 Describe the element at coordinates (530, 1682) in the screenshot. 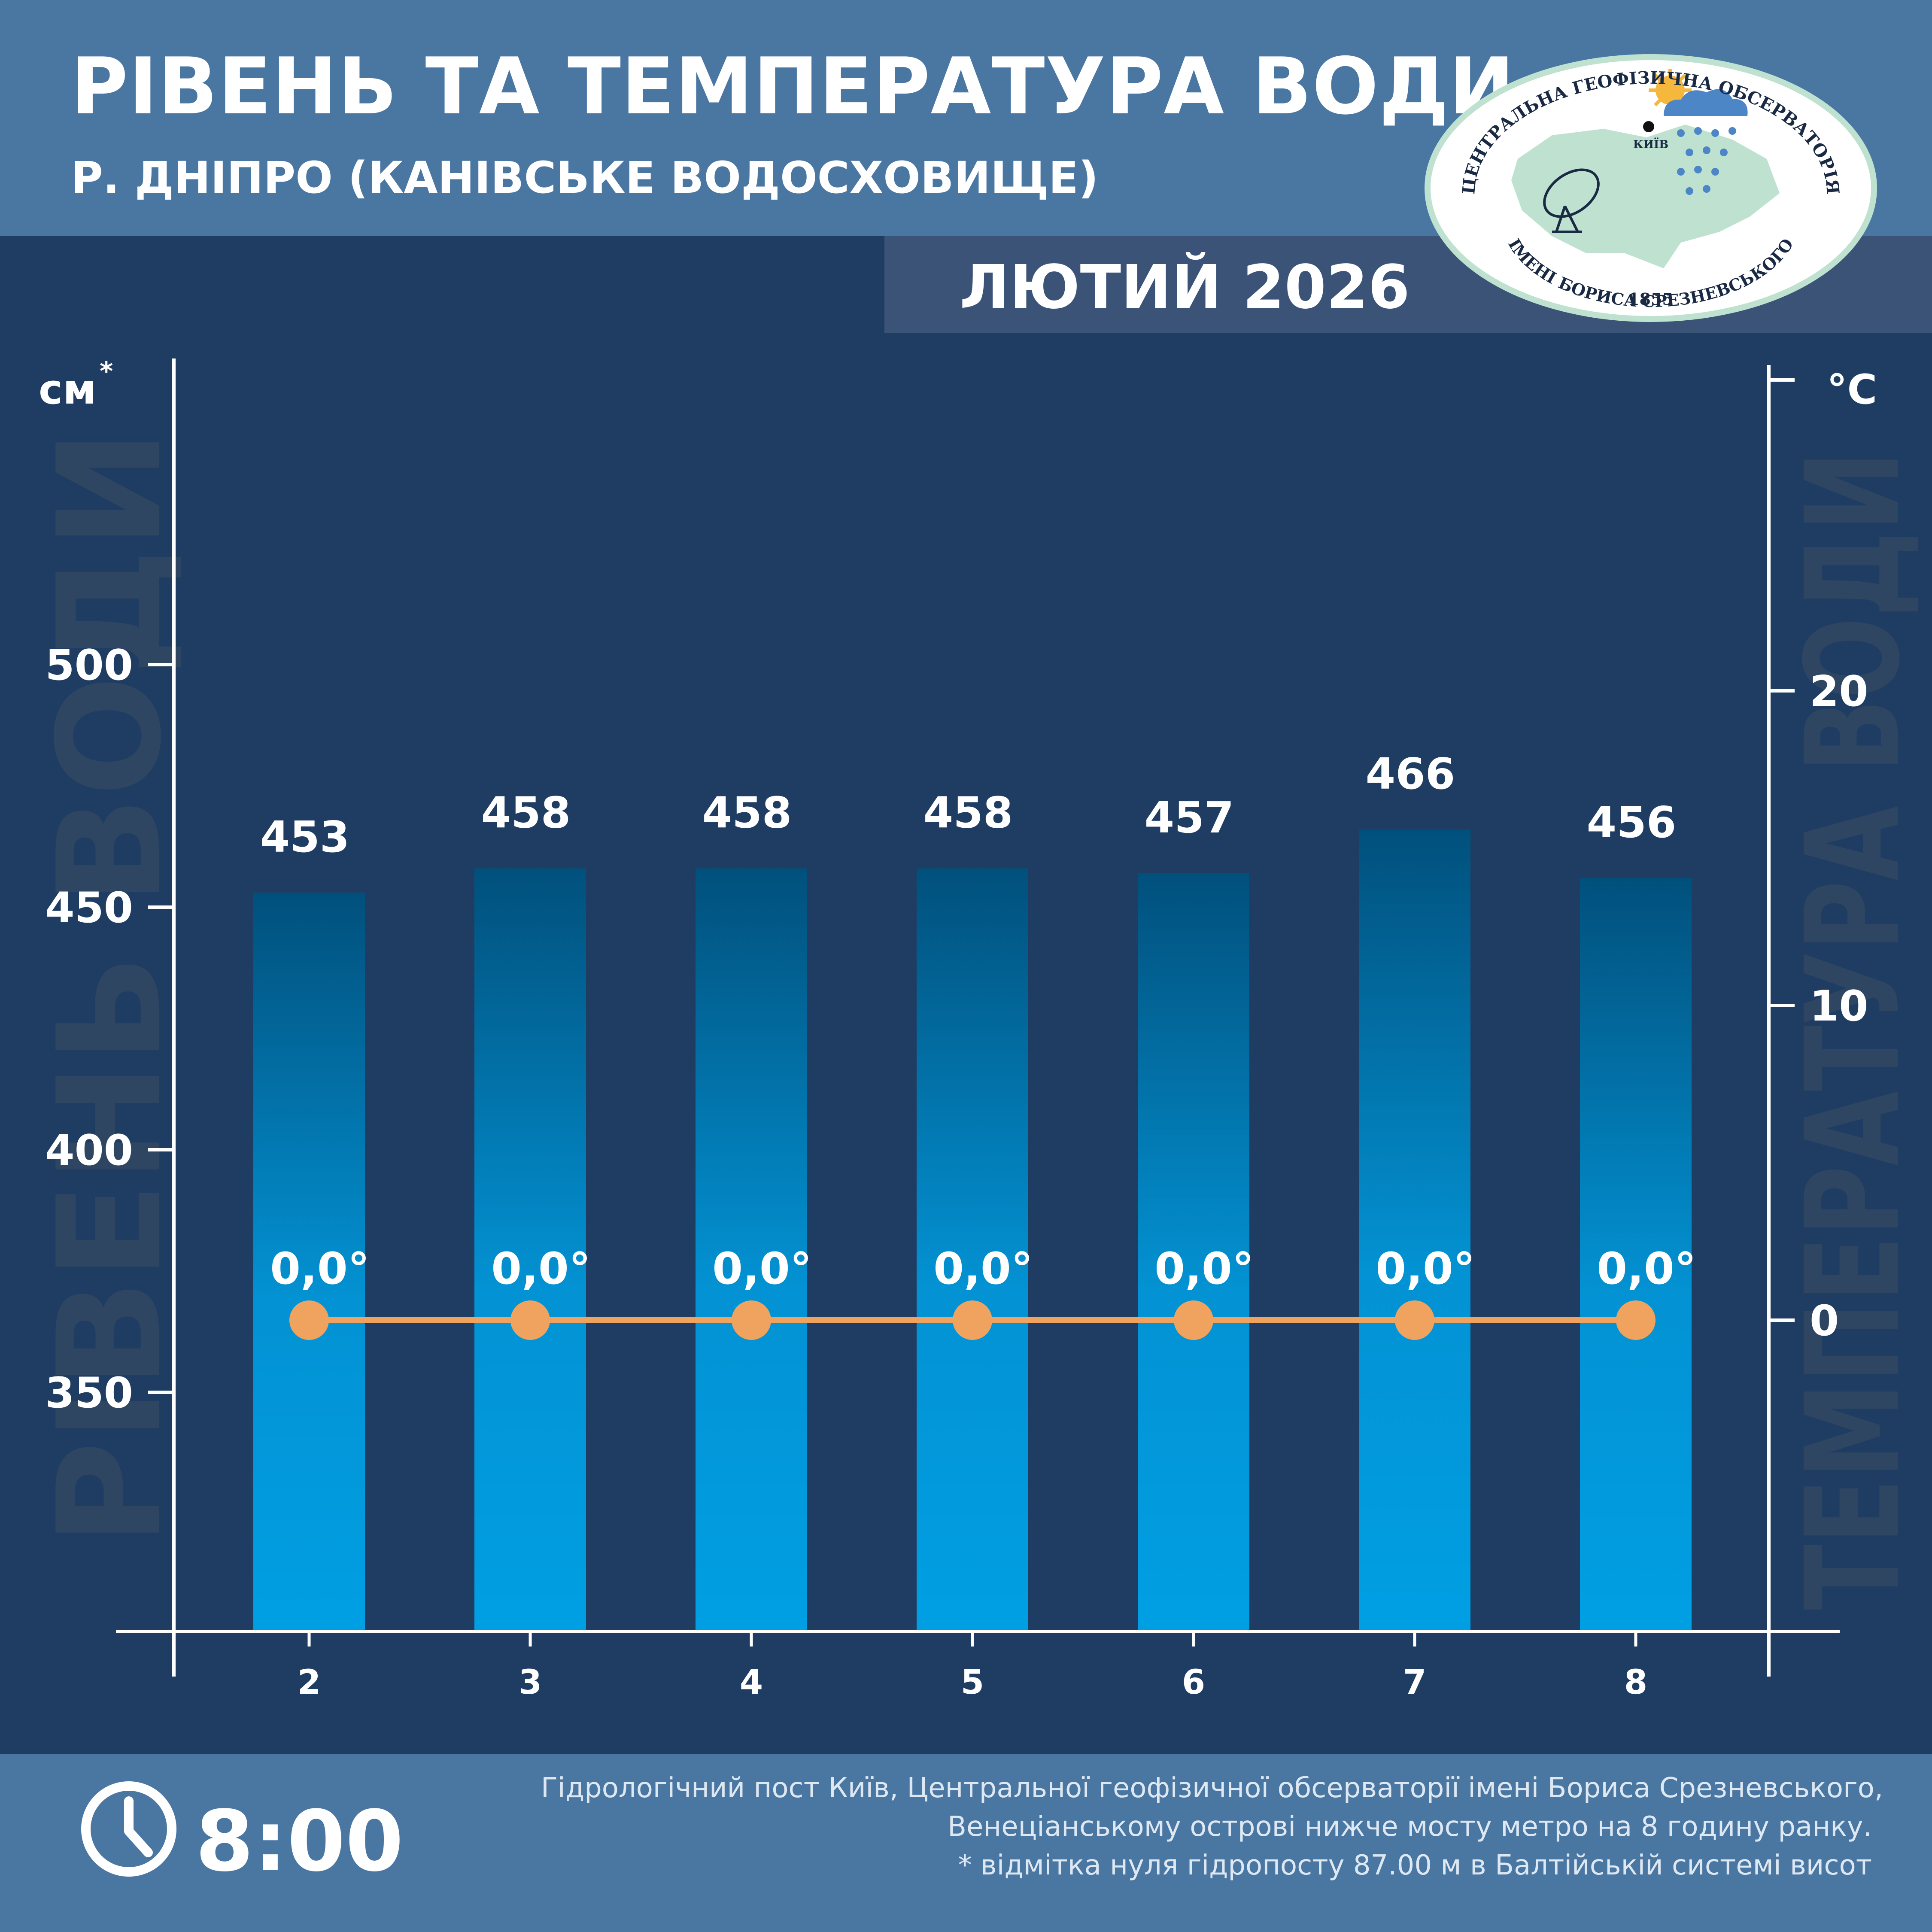

I see `x-tick-label: 3` at that location.